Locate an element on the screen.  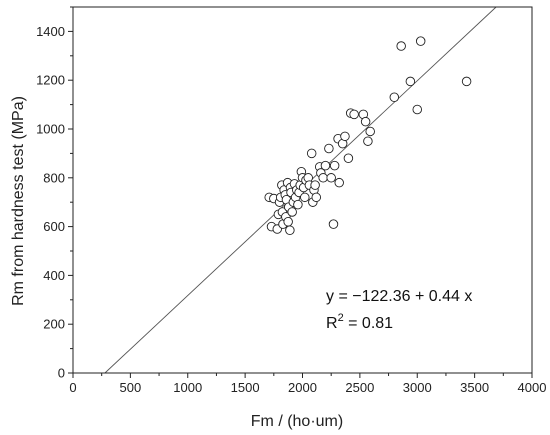
y-axis-label: Rm from hardness test (MPa) is located at coordinates (18, 201).